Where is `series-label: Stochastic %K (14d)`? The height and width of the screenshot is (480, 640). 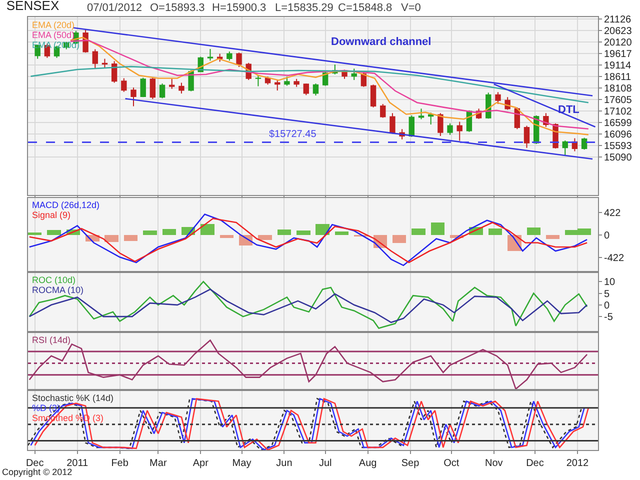 series-label: Stochastic %K (14d) is located at coordinates (73, 398).